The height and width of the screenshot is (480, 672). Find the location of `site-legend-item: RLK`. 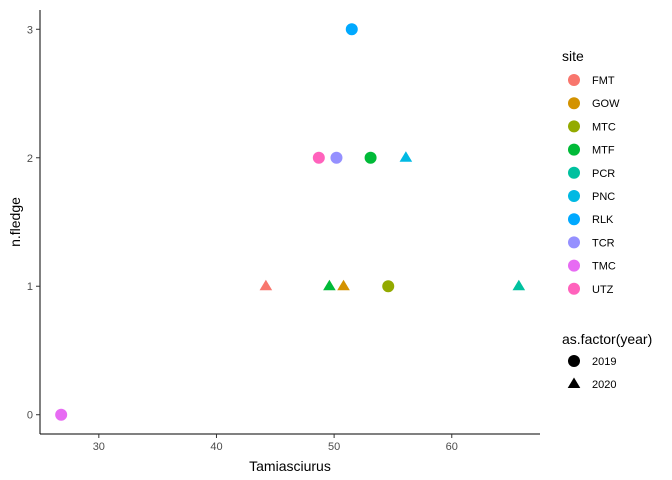

site-legend-item: RLK is located at coordinates (591, 219).